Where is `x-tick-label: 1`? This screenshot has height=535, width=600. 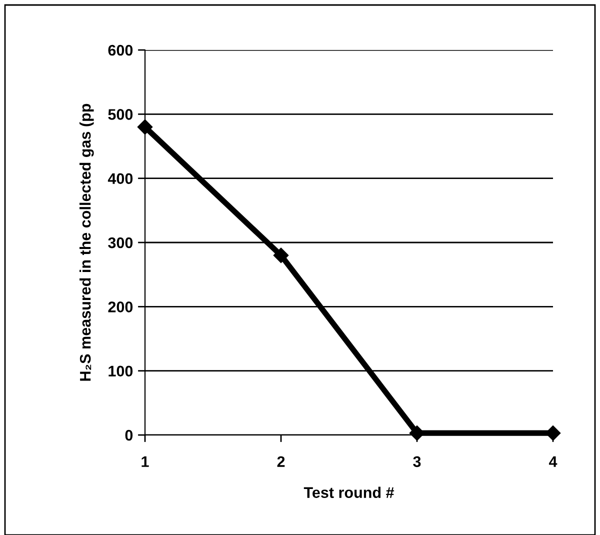 x-tick-label: 1 is located at coordinates (145, 461).